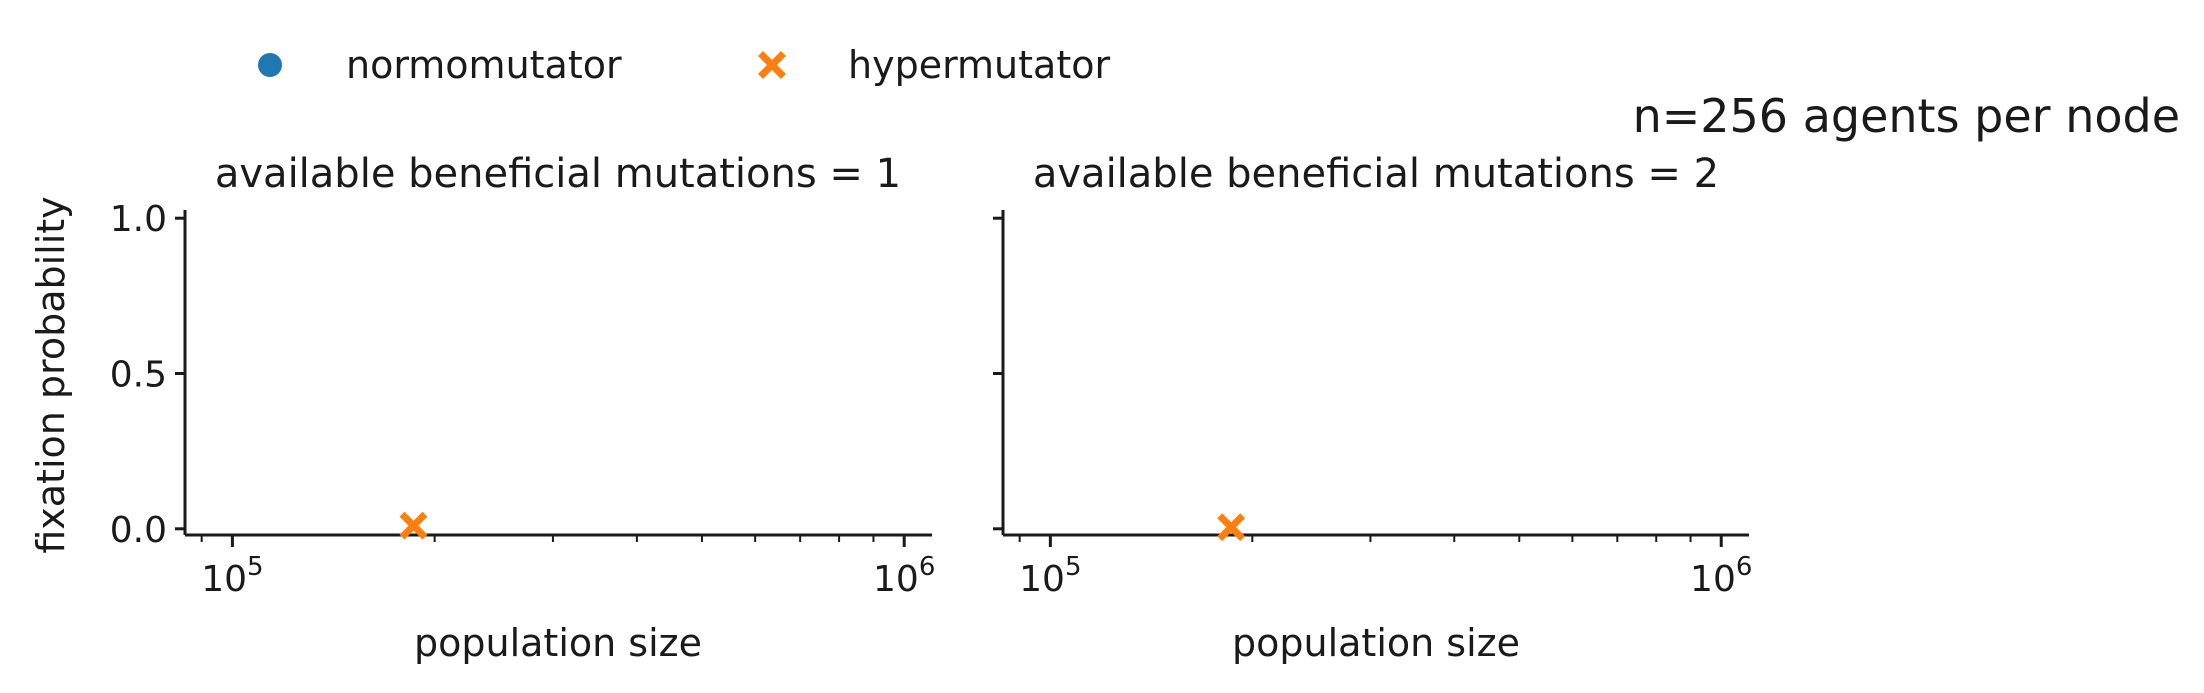  Describe the element at coordinates (1906, 116) in the screenshot. I see `figure-suptitle: n=256 agents per node` at that location.